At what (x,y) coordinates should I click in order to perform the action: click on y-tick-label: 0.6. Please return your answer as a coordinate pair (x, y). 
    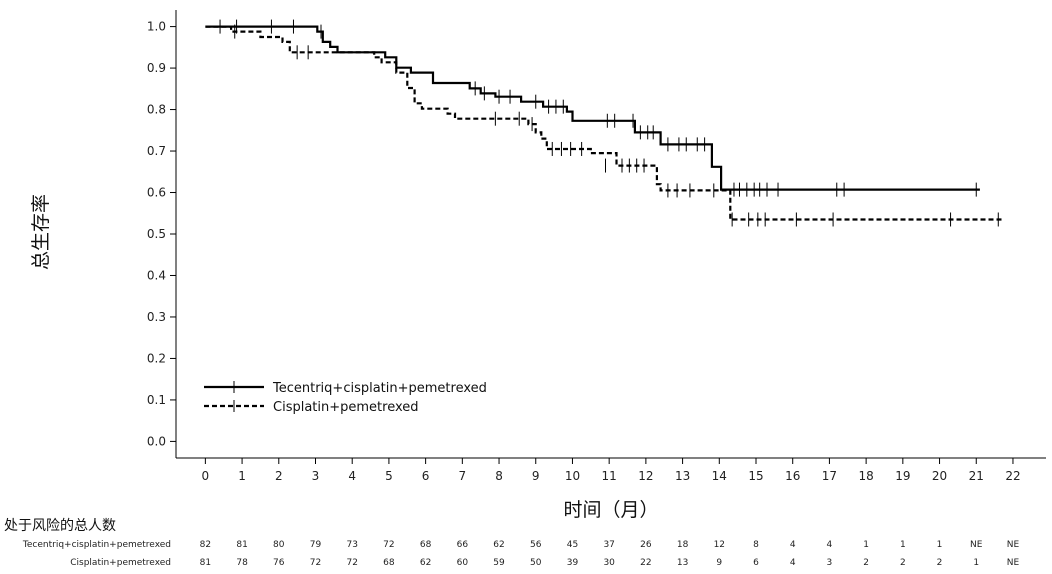
    Looking at the image, I should click on (156, 193).